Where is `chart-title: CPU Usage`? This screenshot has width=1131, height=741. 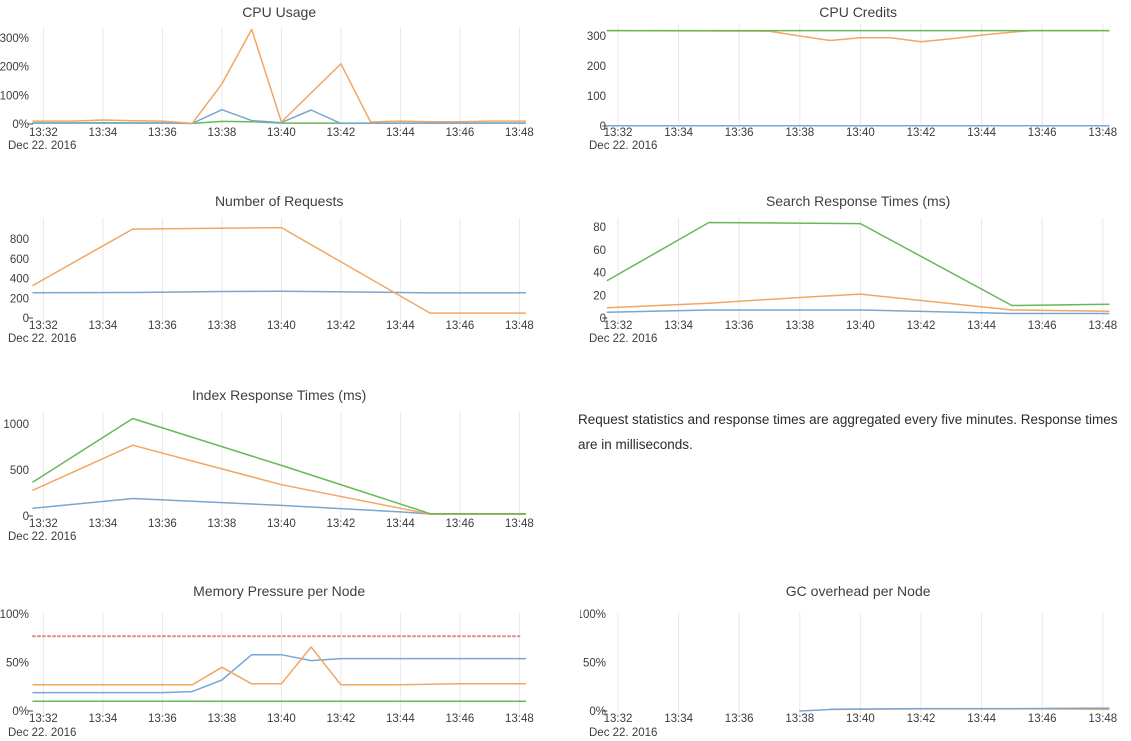 chart-title: CPU Usage is located at coordinates (279, 12).